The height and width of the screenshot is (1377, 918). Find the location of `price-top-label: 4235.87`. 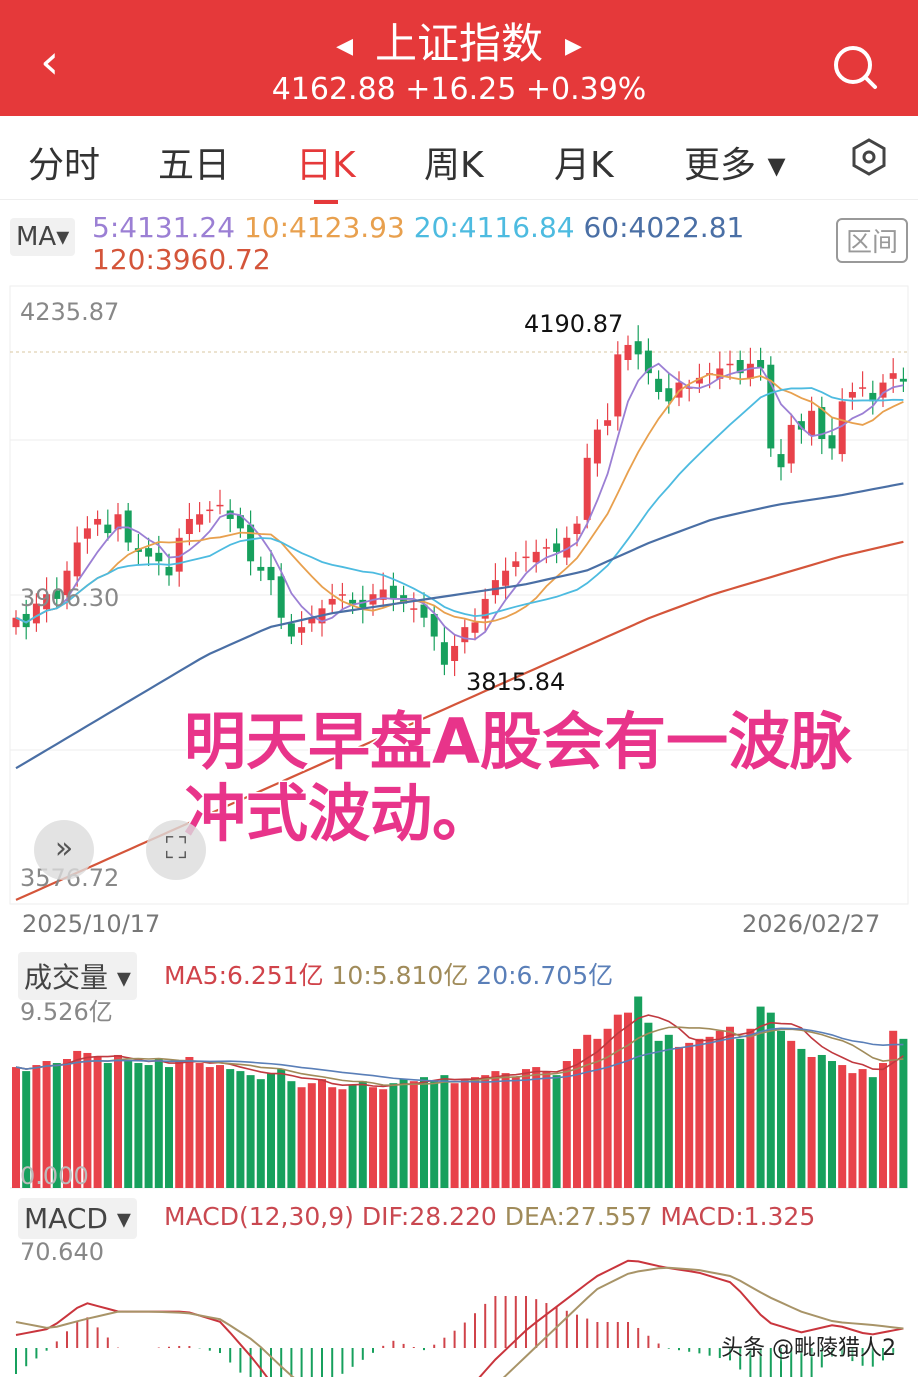

price-top-label: 4235.87 is located at coordinates (70, 312).